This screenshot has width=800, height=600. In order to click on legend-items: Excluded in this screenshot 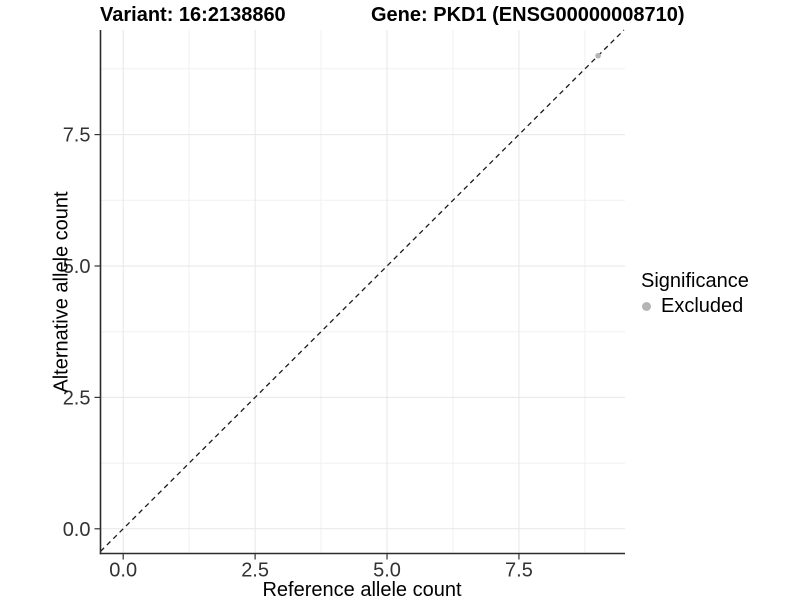, I will do `click(695, 306)`.